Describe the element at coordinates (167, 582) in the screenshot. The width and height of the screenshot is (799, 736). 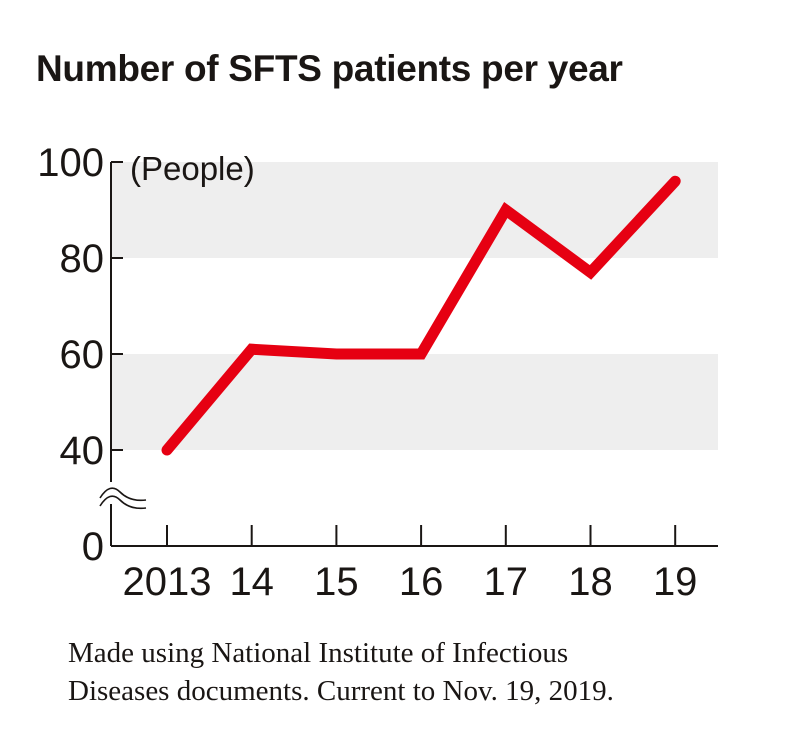
I see `x-tick-label: 2013` at that location.